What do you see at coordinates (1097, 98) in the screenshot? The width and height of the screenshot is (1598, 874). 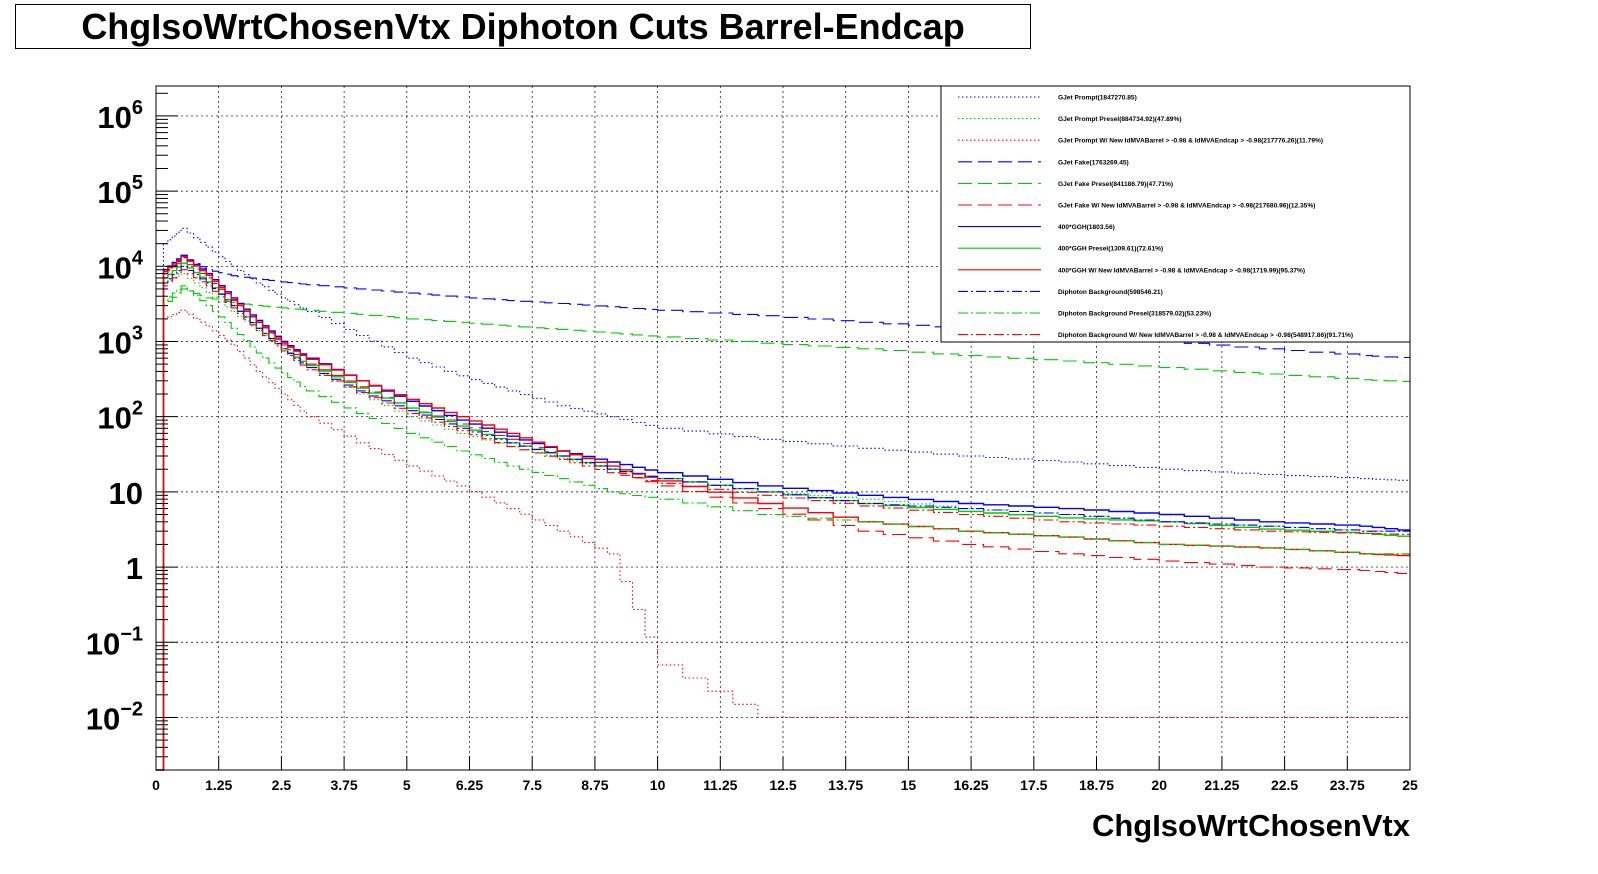 I see `legend-label: GJet Prompt(1847270.85)` at bounding box center [1097, 98].